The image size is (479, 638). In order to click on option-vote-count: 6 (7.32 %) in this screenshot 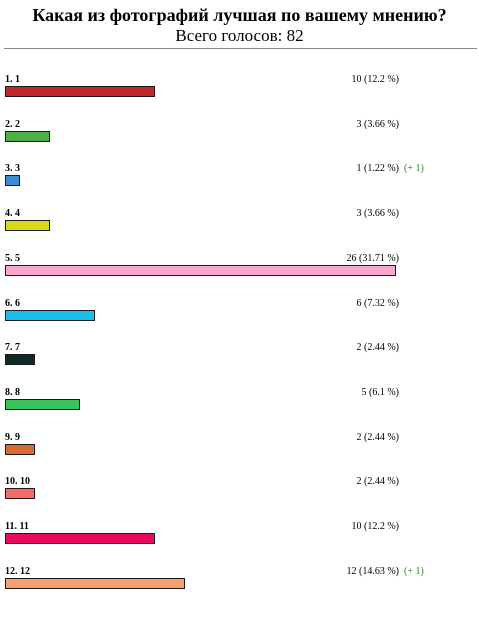, I will do `click(378, 303)`.